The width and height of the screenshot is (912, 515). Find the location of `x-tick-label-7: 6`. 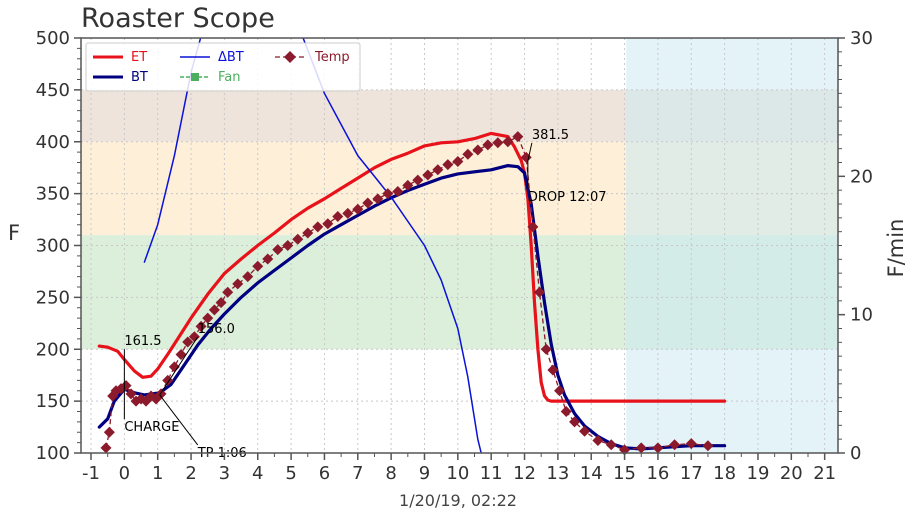

x-tick-label-7: 6 is located at coordinates (324, 473).